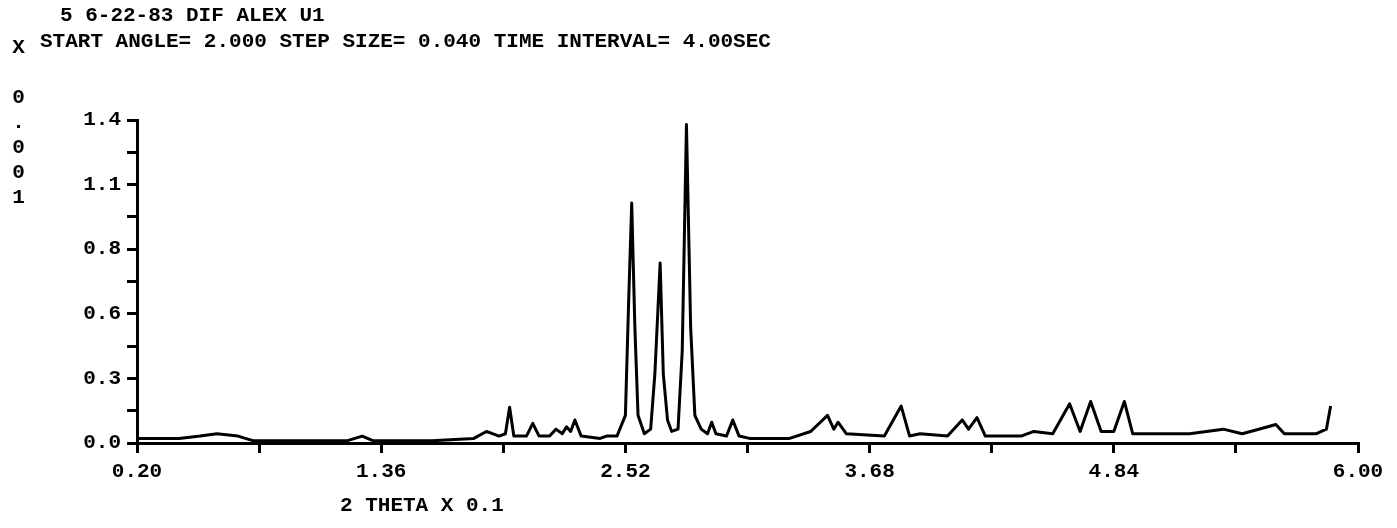  Describe the element at coordinates (102, 184) in the screenshot. I see `y-tick-label: 1.1` at that location.